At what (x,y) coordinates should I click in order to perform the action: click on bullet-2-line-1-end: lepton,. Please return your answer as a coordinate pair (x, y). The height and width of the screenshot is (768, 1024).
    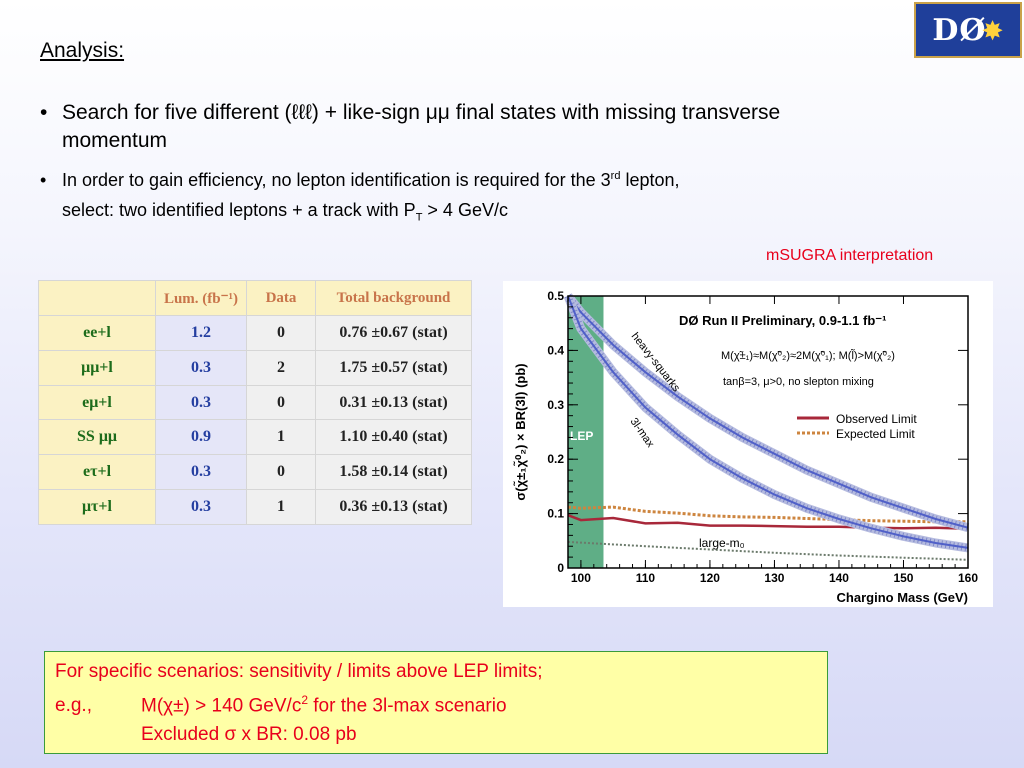
    Looking at the image, I should click on (650, 180).